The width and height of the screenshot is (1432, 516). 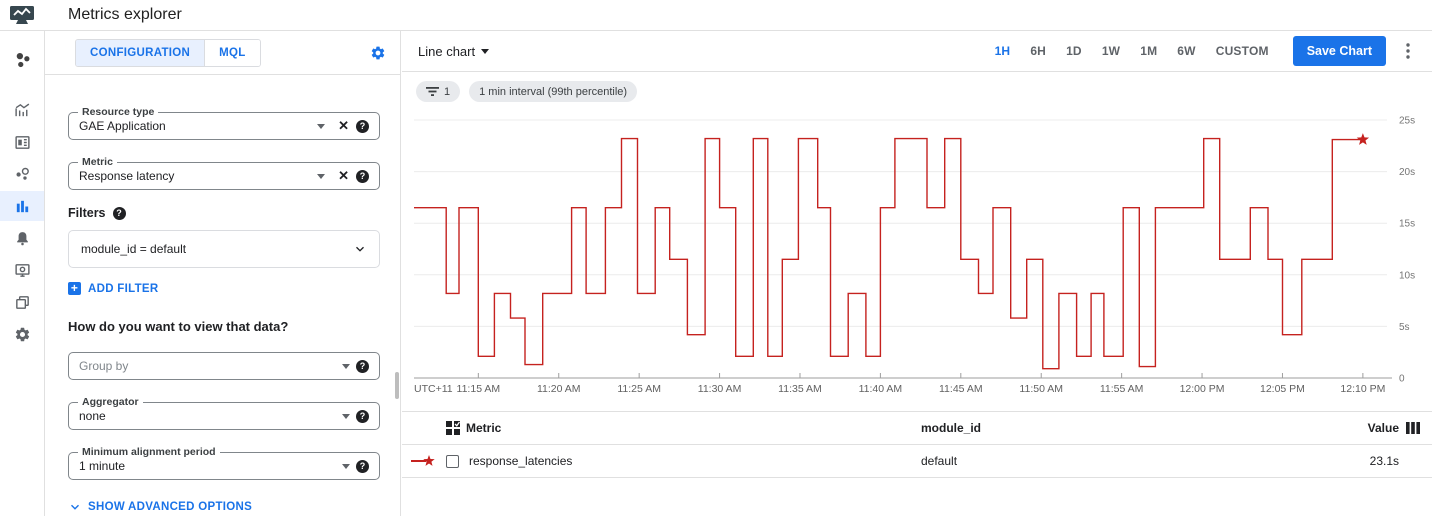 What do you see at coordinates (917, 461) in the screenshot?
I see `table-row: response_latencies default 23.1s` at bounding box center [917, 461].